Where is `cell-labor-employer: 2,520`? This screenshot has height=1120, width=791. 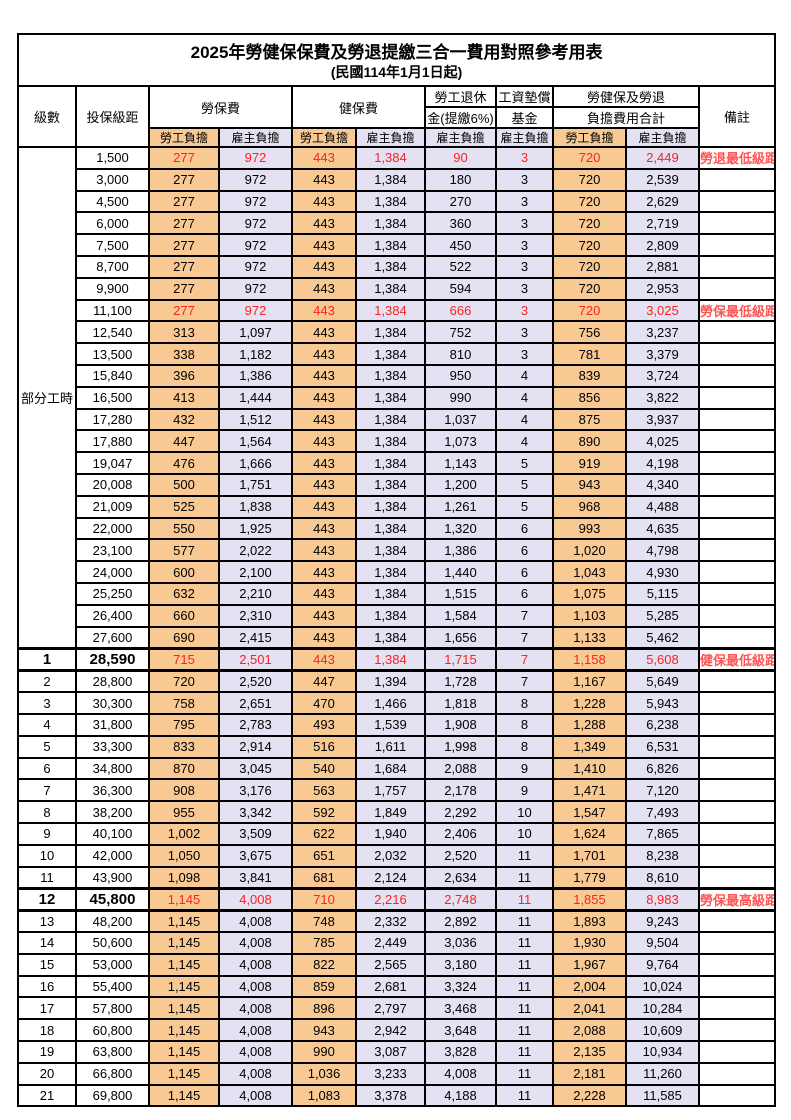 cell-labor-employer: 2,520 is located at coordinates (255, 681).